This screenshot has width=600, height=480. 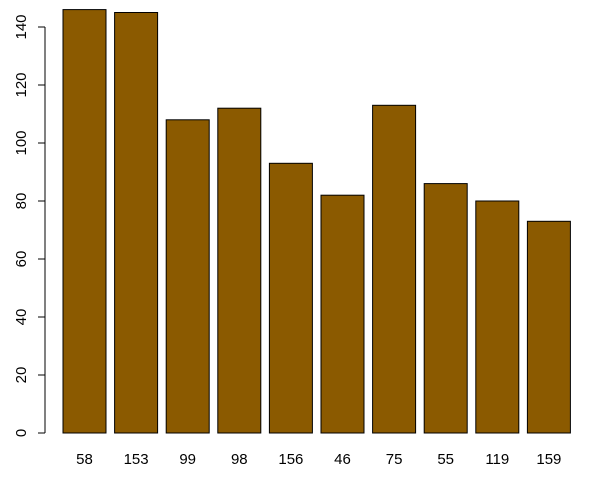 I want to click on x-category-label: 46, so click(x=342, y=459).